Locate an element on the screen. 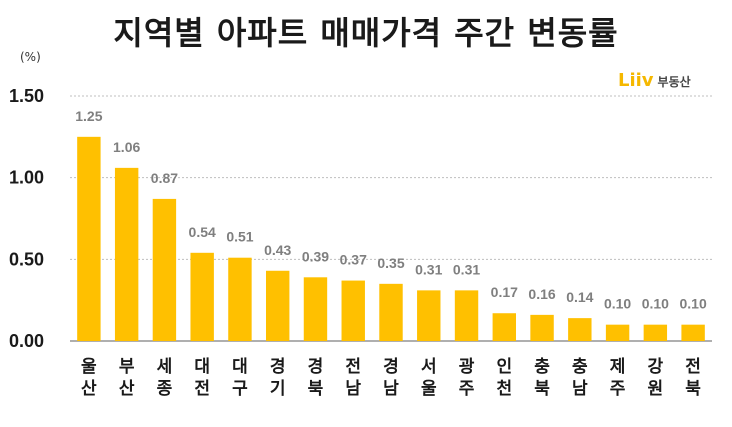  x-category-label: 부 is located at coordinates (127, 367).